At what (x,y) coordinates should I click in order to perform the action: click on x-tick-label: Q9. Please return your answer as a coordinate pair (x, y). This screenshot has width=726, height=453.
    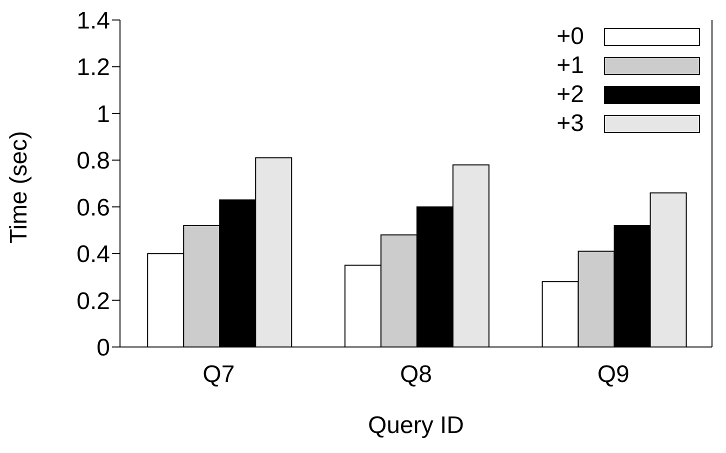
    Looking at the image, I should click on (613, 374).